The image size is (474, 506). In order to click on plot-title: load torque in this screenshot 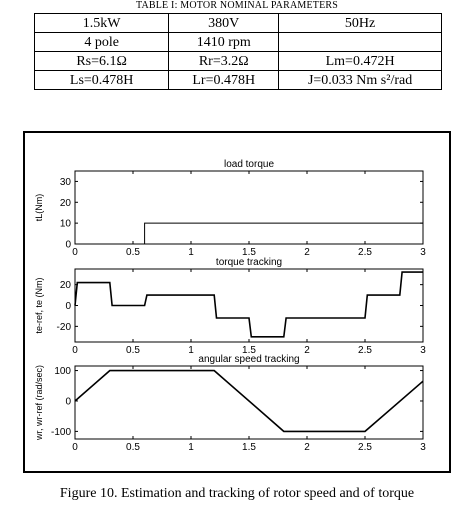, I will do `click(249, 164)`.